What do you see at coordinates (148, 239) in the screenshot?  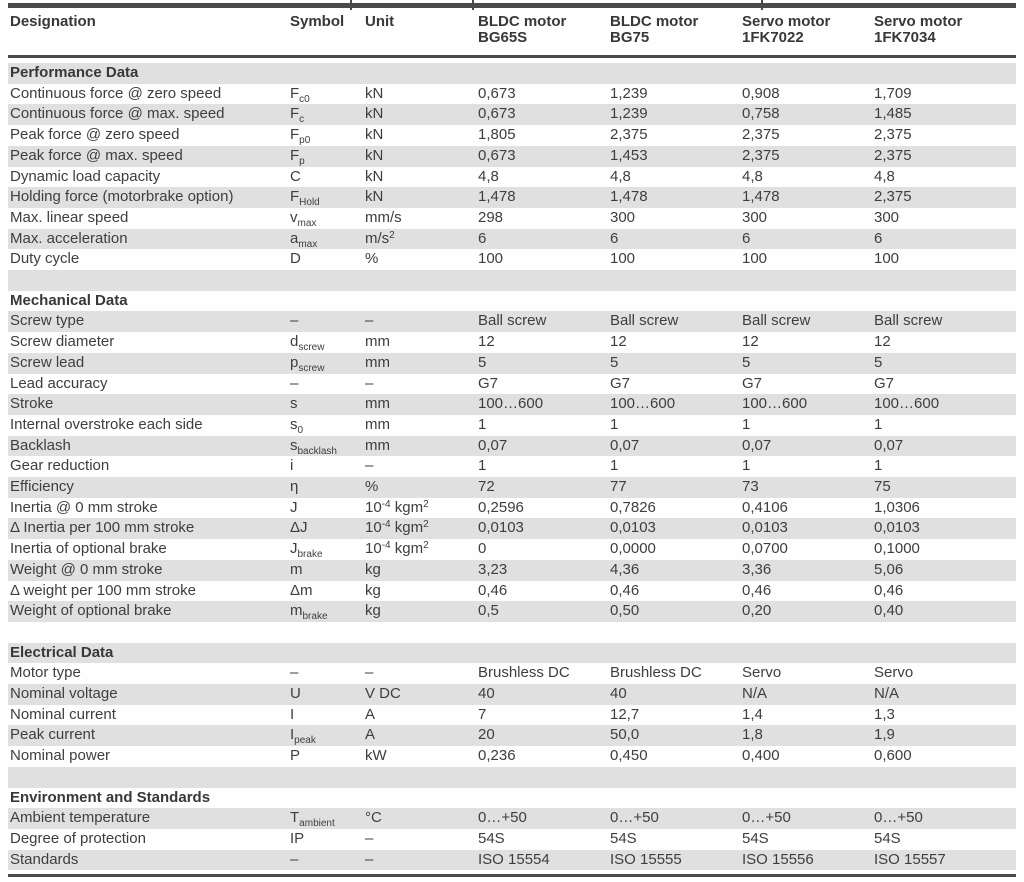 I see `designation-cell: Max. acceleration` at bounding box center [148, 239].